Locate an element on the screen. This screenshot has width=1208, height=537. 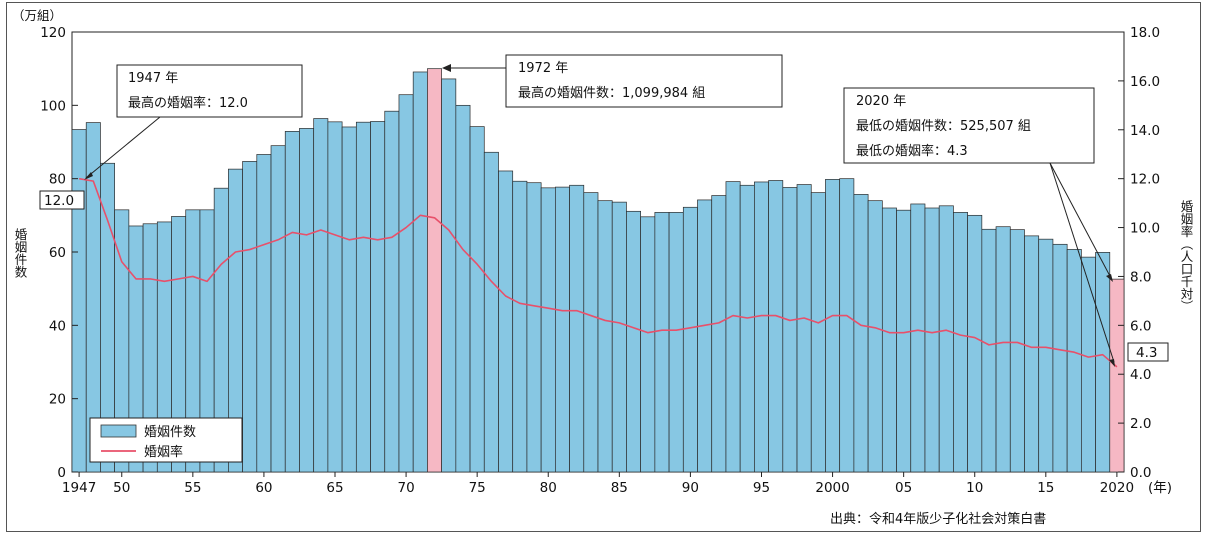
right-tick-label-8.0: 8.0 is located at coordinates (1140, 277).